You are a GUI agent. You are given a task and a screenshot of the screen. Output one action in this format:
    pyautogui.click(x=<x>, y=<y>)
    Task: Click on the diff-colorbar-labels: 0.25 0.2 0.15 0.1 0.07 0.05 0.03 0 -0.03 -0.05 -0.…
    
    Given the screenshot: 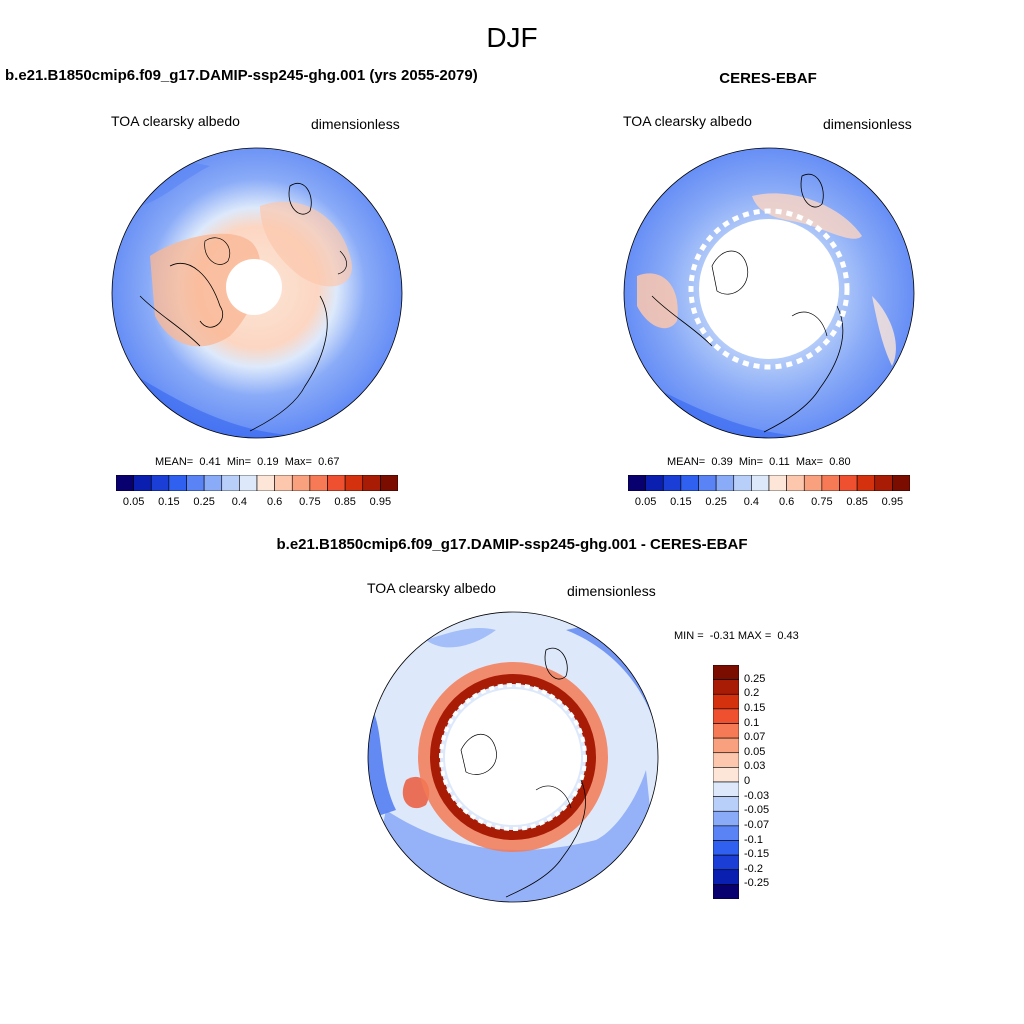 What is the action you would take?
    pyautogui.click(x=764, y=782)
    